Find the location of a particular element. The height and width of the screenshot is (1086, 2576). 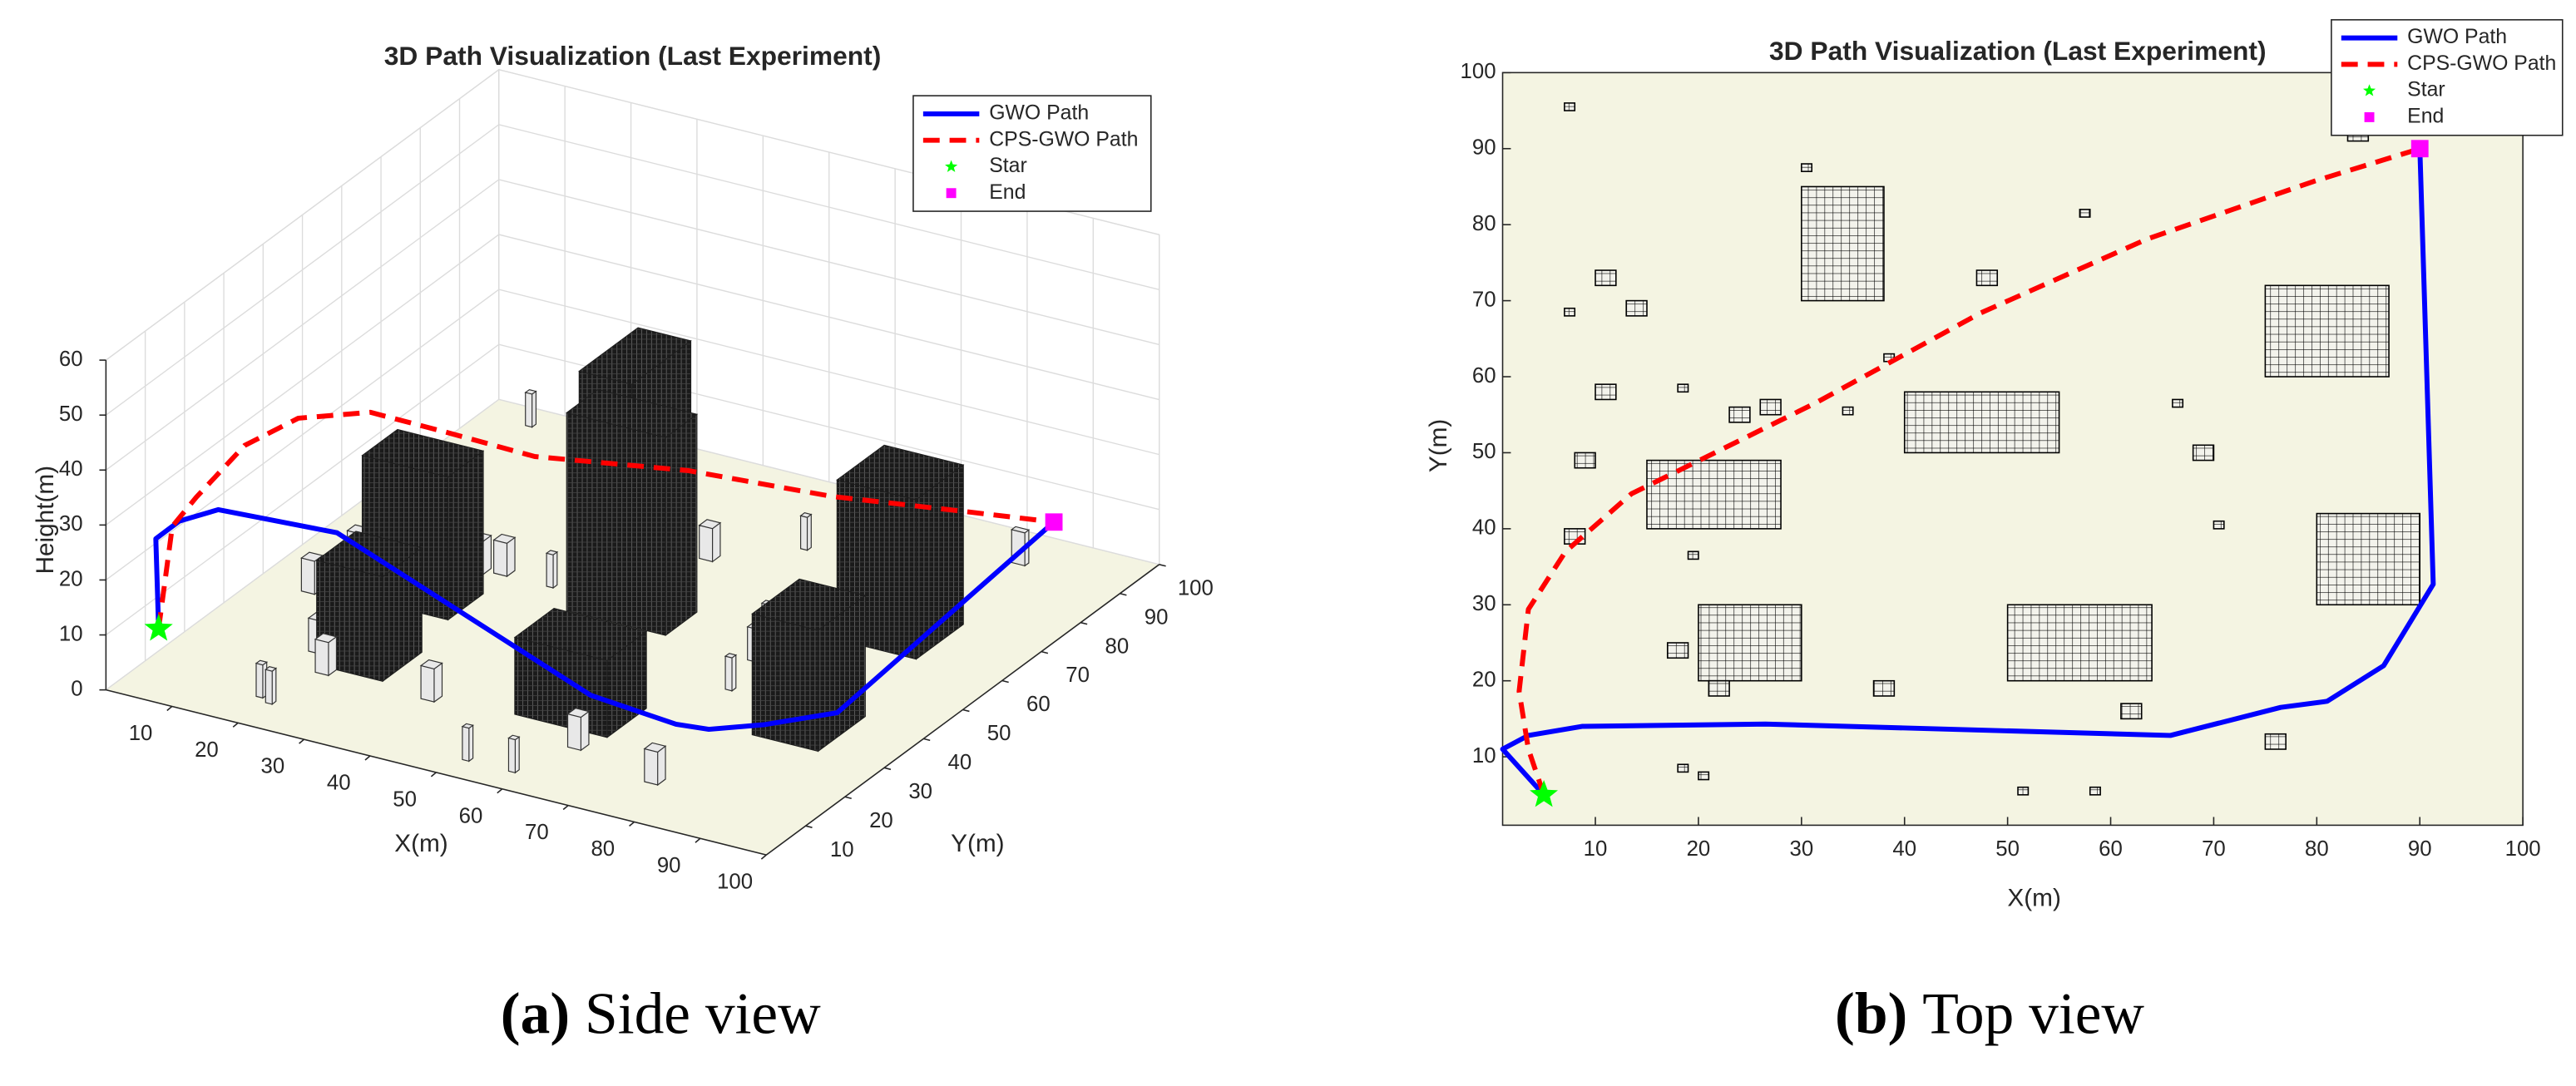

legend-label: CPS-GWO Path is located at coordinates (2481, 63).